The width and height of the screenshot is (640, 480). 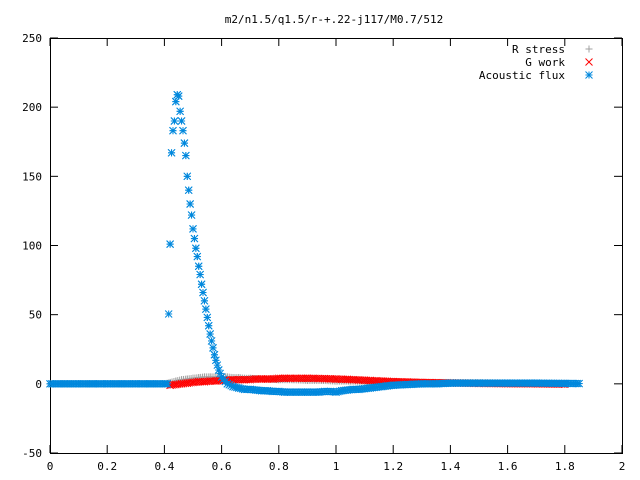 I want to click on x-tick-label: 0.2, so click(x=107, y=466).